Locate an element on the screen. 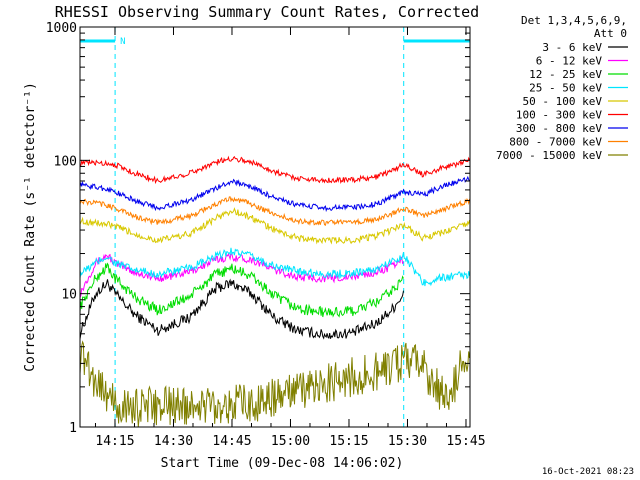  x-tick-label-3: 15:00 is located at coordinates (290, 441).